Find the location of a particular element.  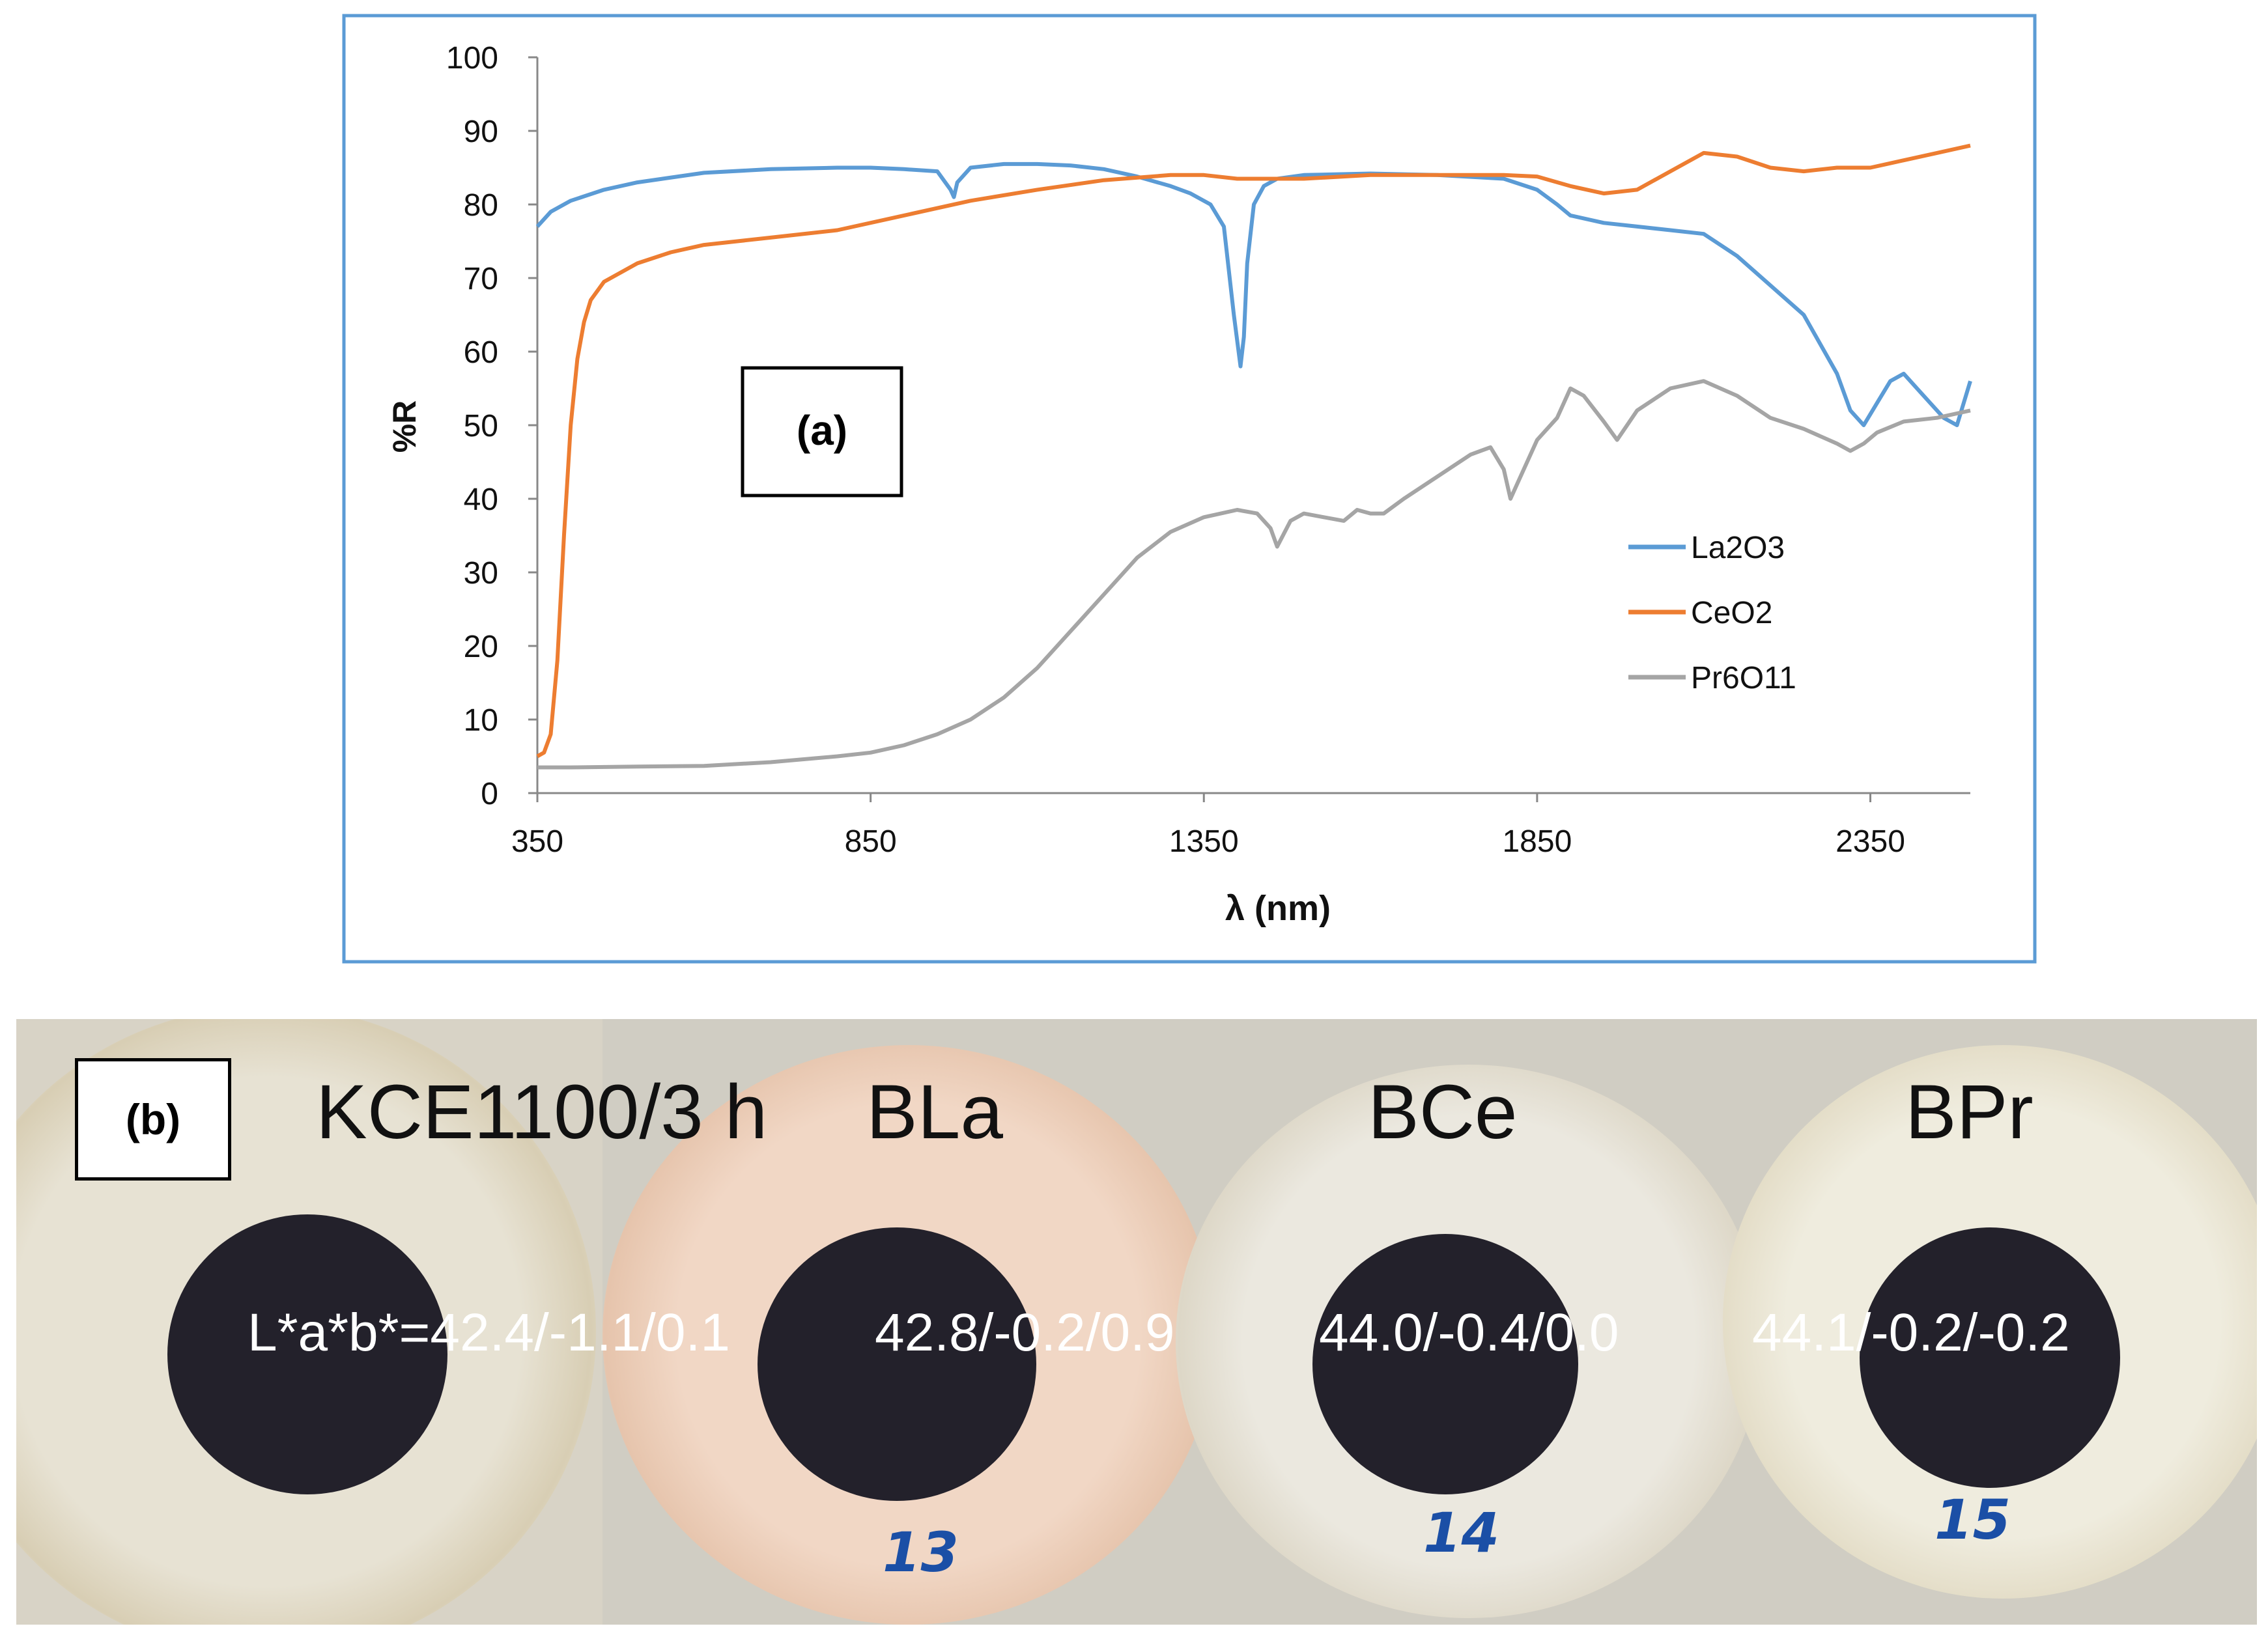

sample-title-1: KCE1100/3 h is located at coordinates (542, 1112).